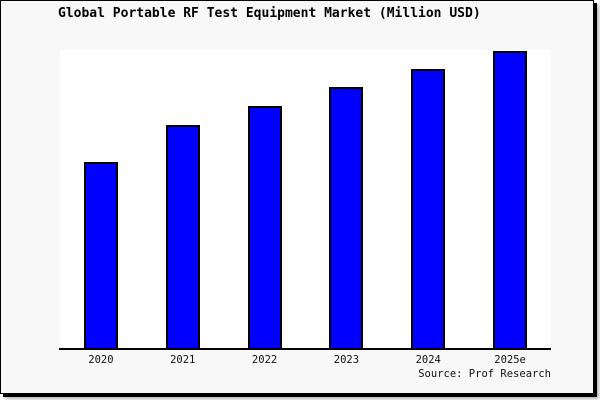 The height and width of the screenshot is (400, 600). Describe the element at coordinates (100, 256) in the screenshot. I see `bar-2020` at that location.